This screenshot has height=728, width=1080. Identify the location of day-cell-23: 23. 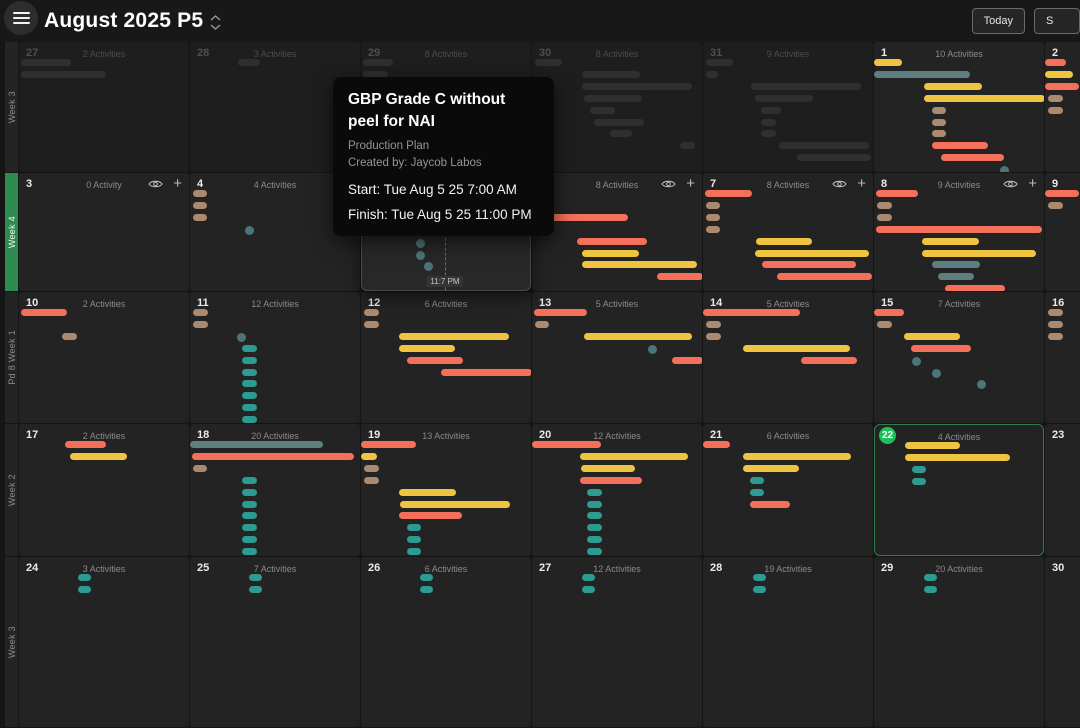
(1062, 490).